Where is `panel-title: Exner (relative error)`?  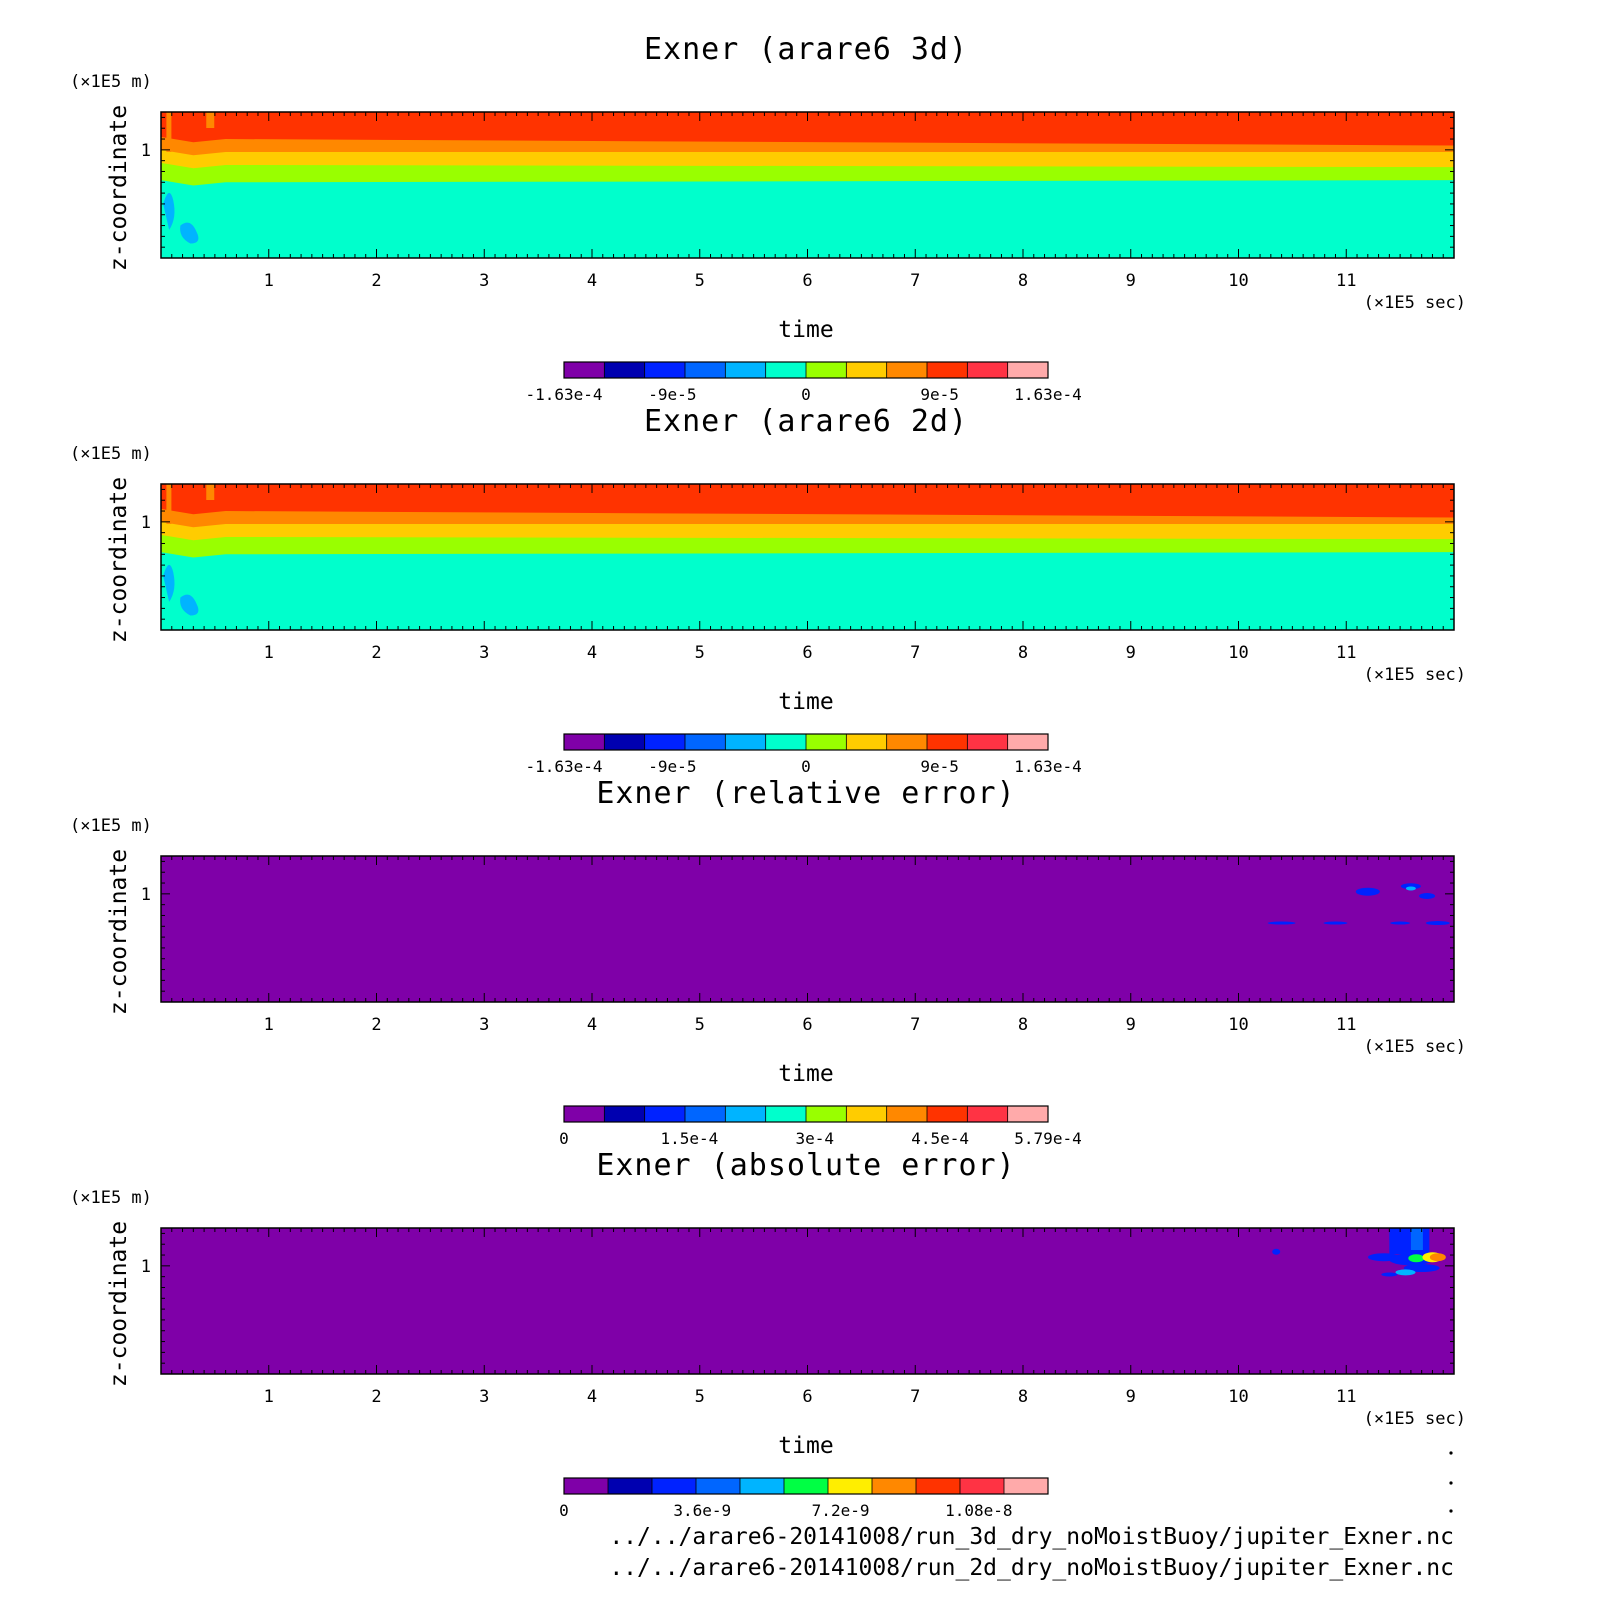 panel-title: Exner (relative error) is located at coordinates (805, 793).